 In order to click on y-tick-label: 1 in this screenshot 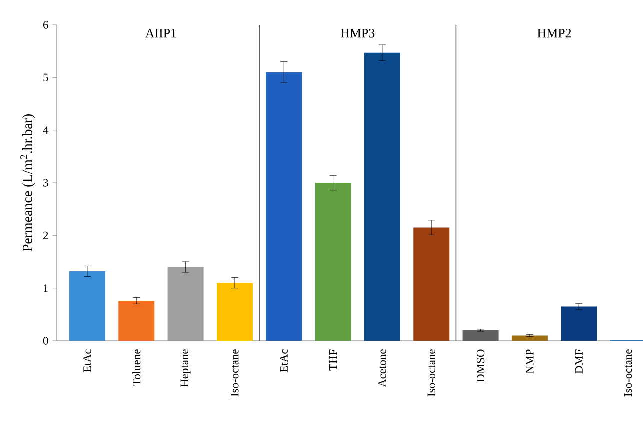, I will do `click(46, 288)`.